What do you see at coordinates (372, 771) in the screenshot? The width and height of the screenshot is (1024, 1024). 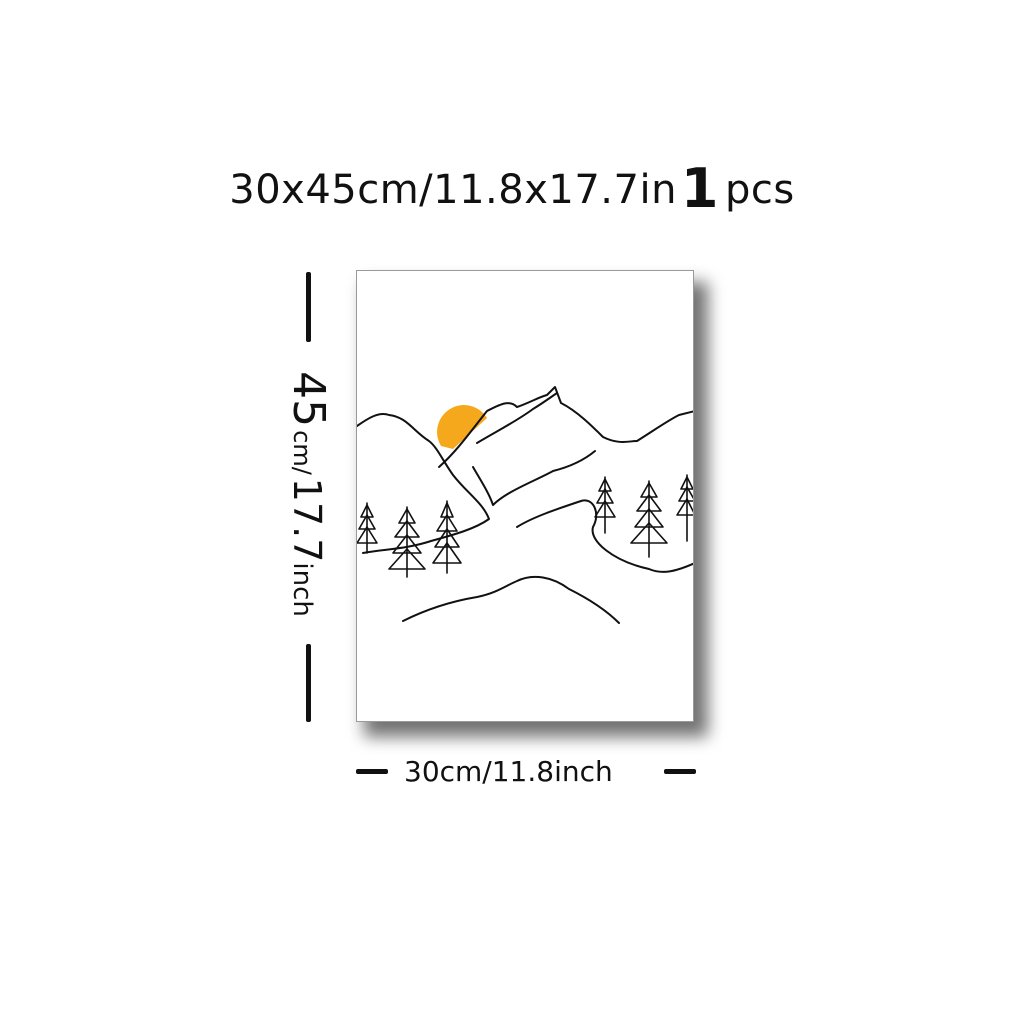 I see `width-dimension-line-left` at bounding box center [372, 771].